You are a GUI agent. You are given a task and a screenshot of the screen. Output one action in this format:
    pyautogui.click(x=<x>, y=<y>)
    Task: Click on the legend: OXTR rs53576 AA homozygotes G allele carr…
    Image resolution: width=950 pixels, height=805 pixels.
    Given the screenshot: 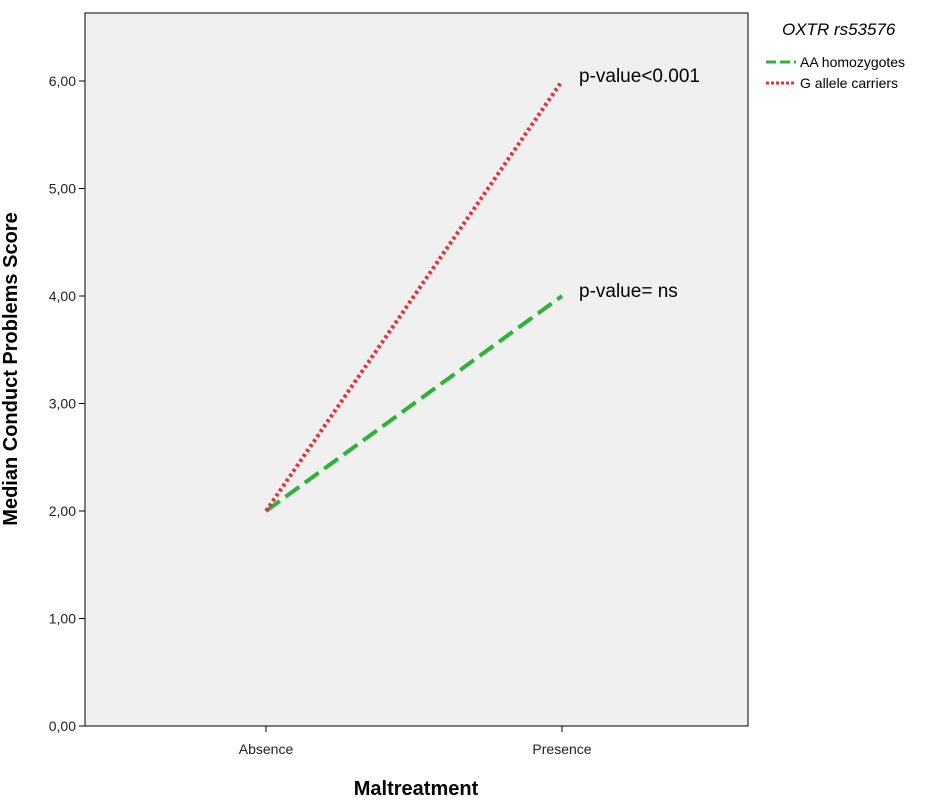 What is the action you would take?
    pyautogui.click(x=835, y=55)
    